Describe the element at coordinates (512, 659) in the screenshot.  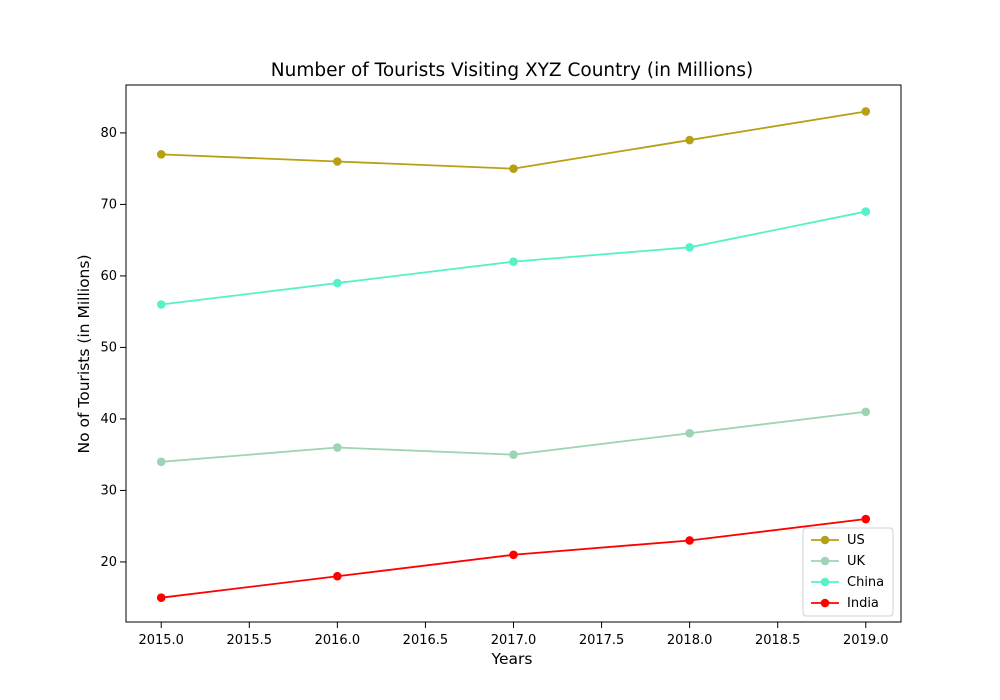
I see `x-axis-title: Years` at that location.